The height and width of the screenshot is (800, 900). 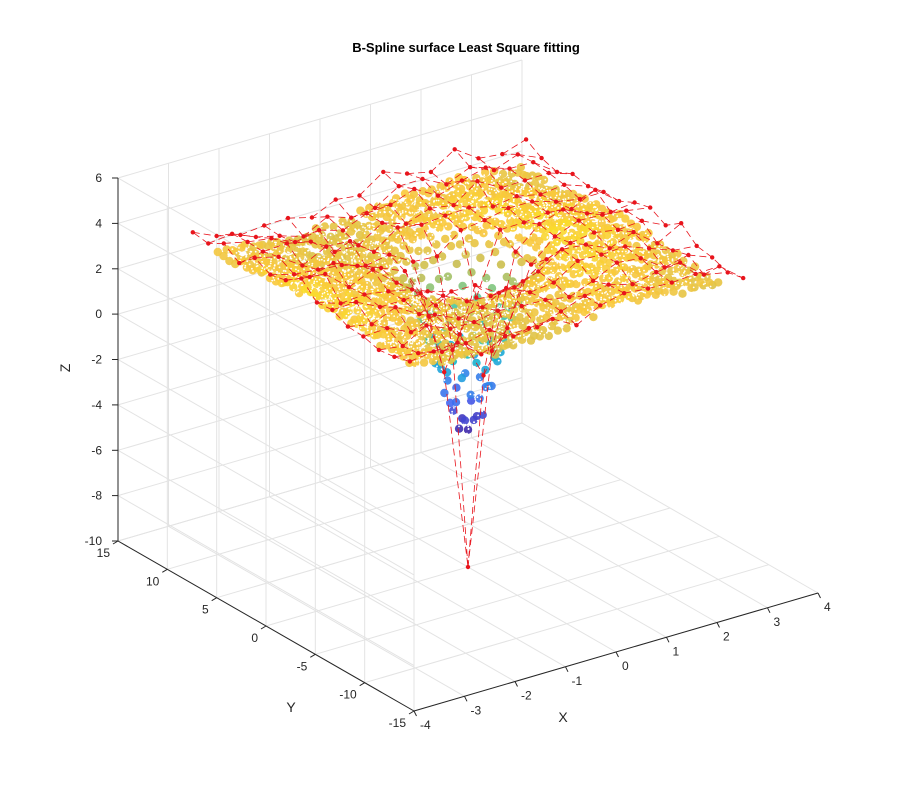 What do you see at coordinates (398, 723) in the screenshot?
I see `y-tick-label: -15` at bounding box center [398, 723].